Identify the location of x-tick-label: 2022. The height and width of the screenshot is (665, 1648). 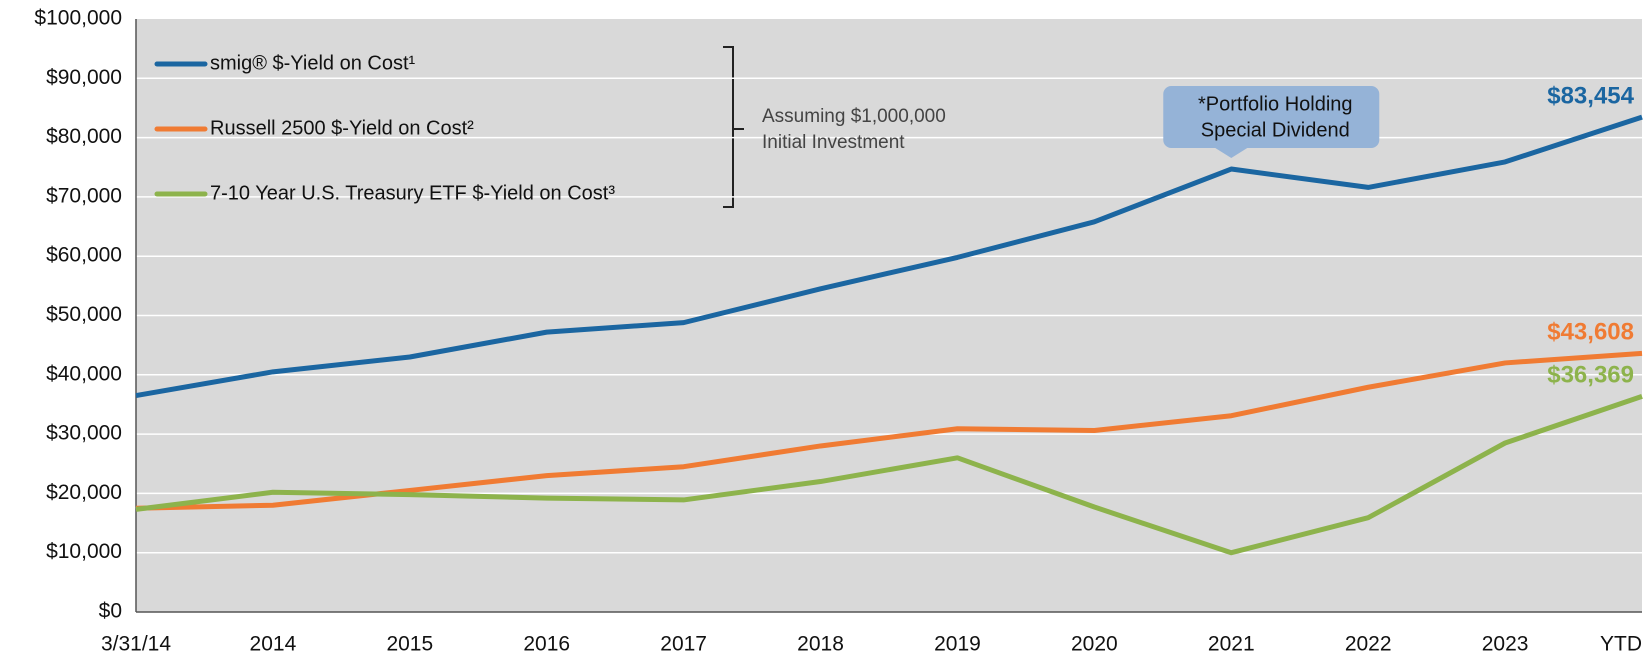
(1368, 644).